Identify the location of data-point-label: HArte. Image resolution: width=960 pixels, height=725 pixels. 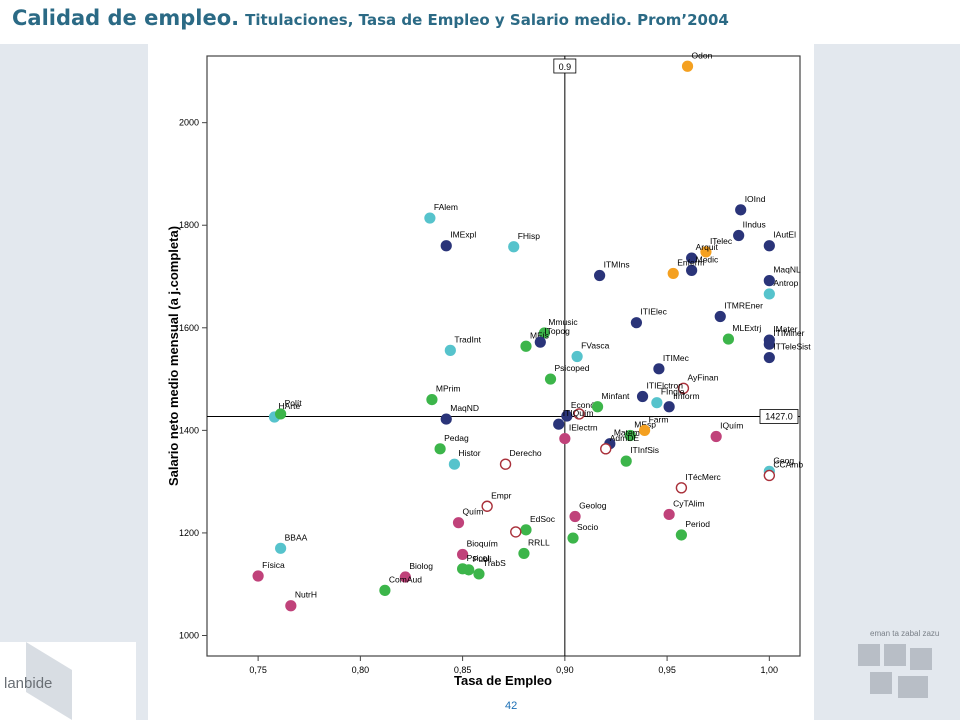
(289, 406).